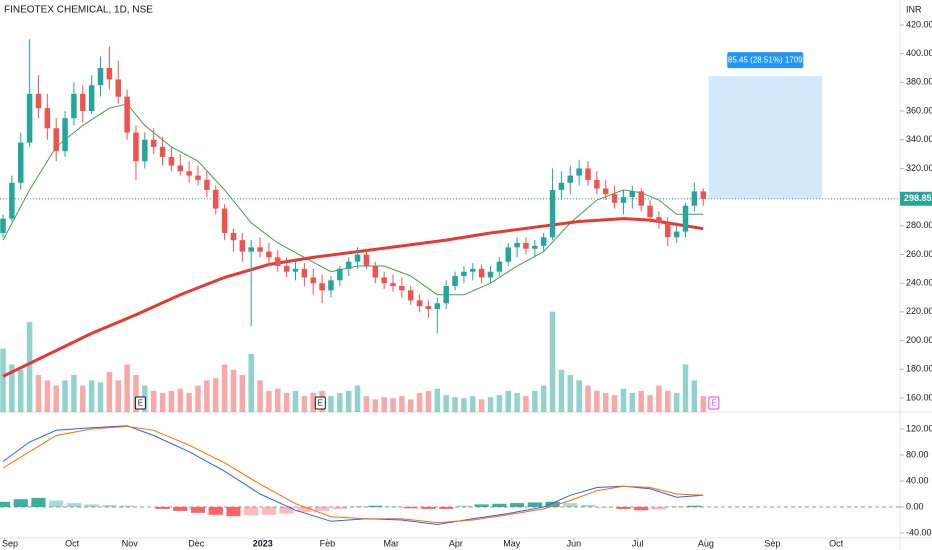  What do you see at coordinates (765, 137) in the screenshot?
I see `projection-box` at bounding box center [765, 137].